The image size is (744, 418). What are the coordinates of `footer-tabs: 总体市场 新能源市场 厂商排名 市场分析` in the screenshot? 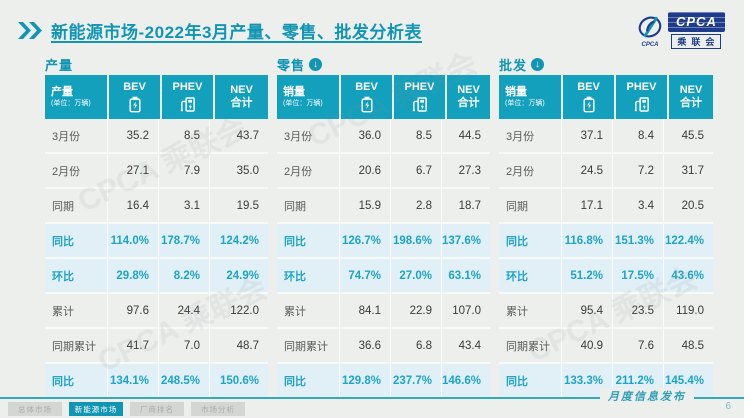 It's located at (126, 409).